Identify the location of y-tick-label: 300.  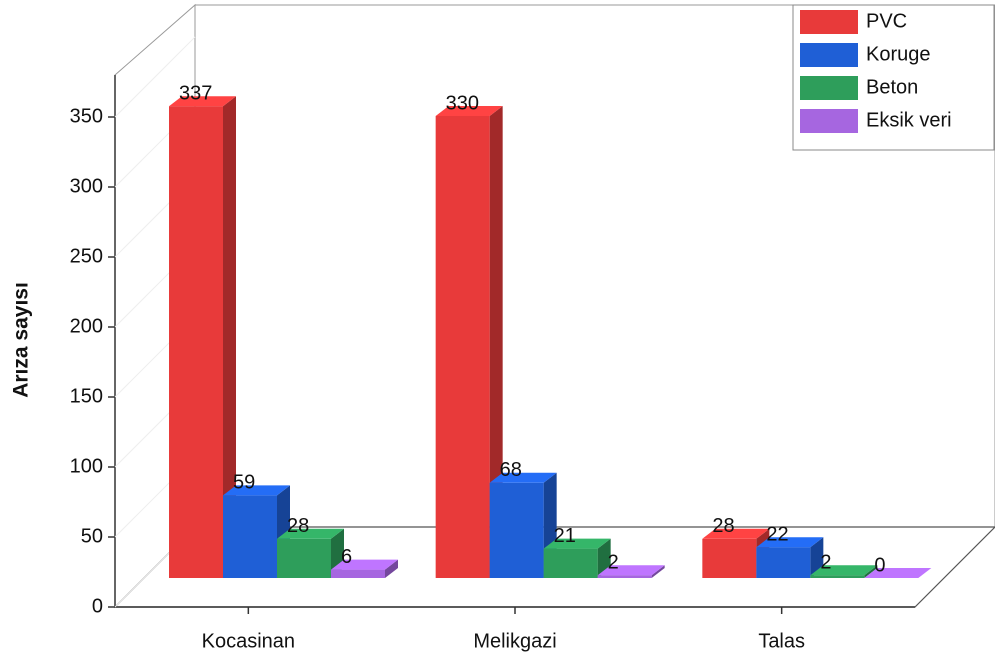
(86, 186).